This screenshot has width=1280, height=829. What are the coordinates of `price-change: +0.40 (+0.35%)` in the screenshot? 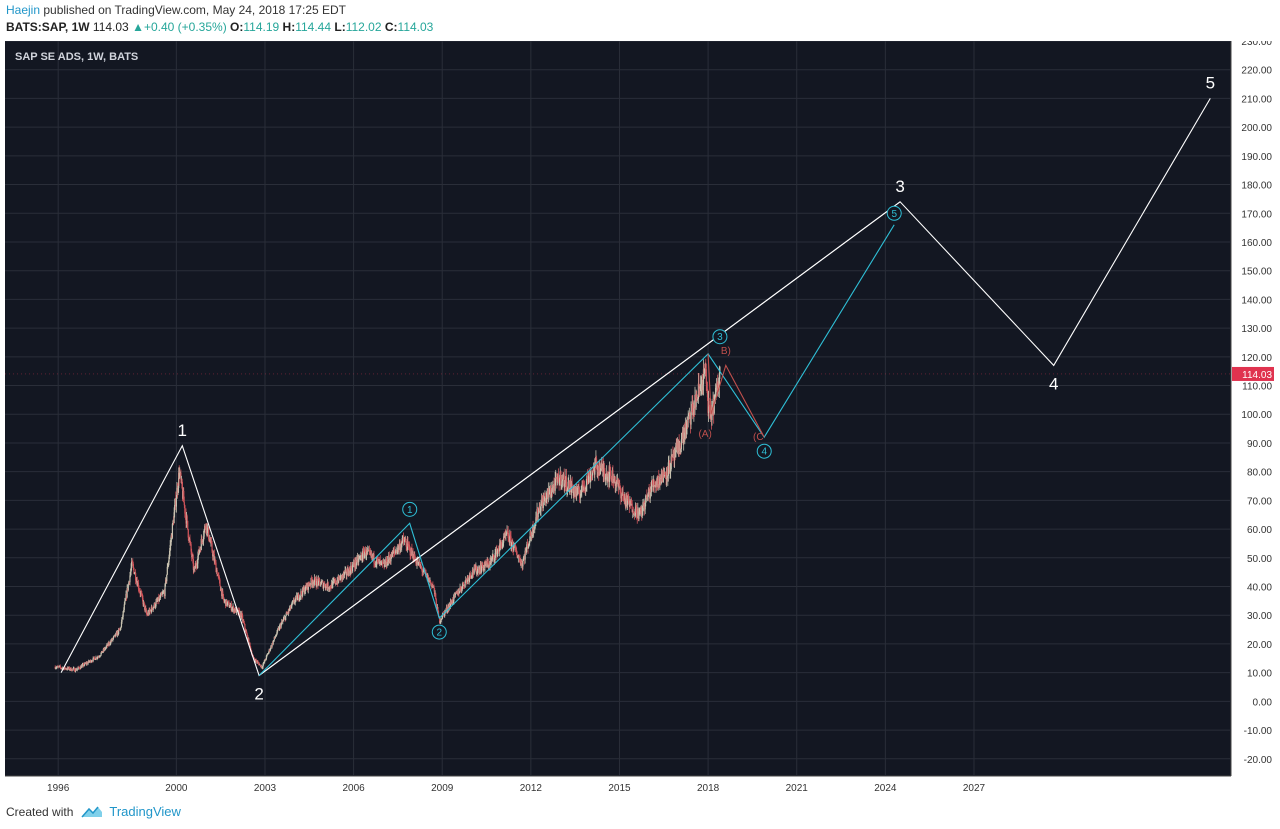 It's located at (185, 27).